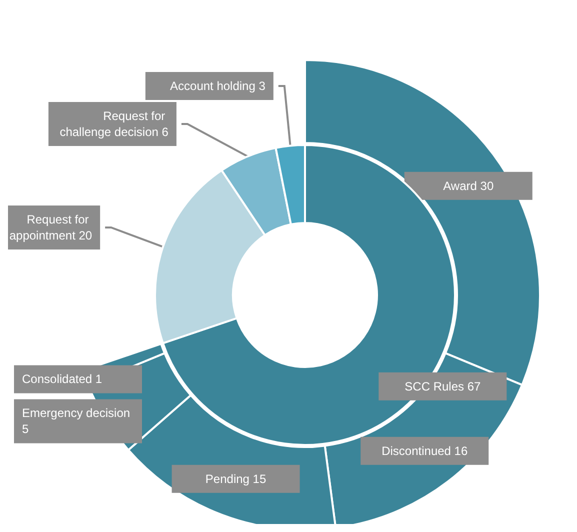 This screenshot has height=532, width=577. Describe the element at coordinates (425, 451) in the screenshot. I see `slice-label: Discontinued 16` at that location.